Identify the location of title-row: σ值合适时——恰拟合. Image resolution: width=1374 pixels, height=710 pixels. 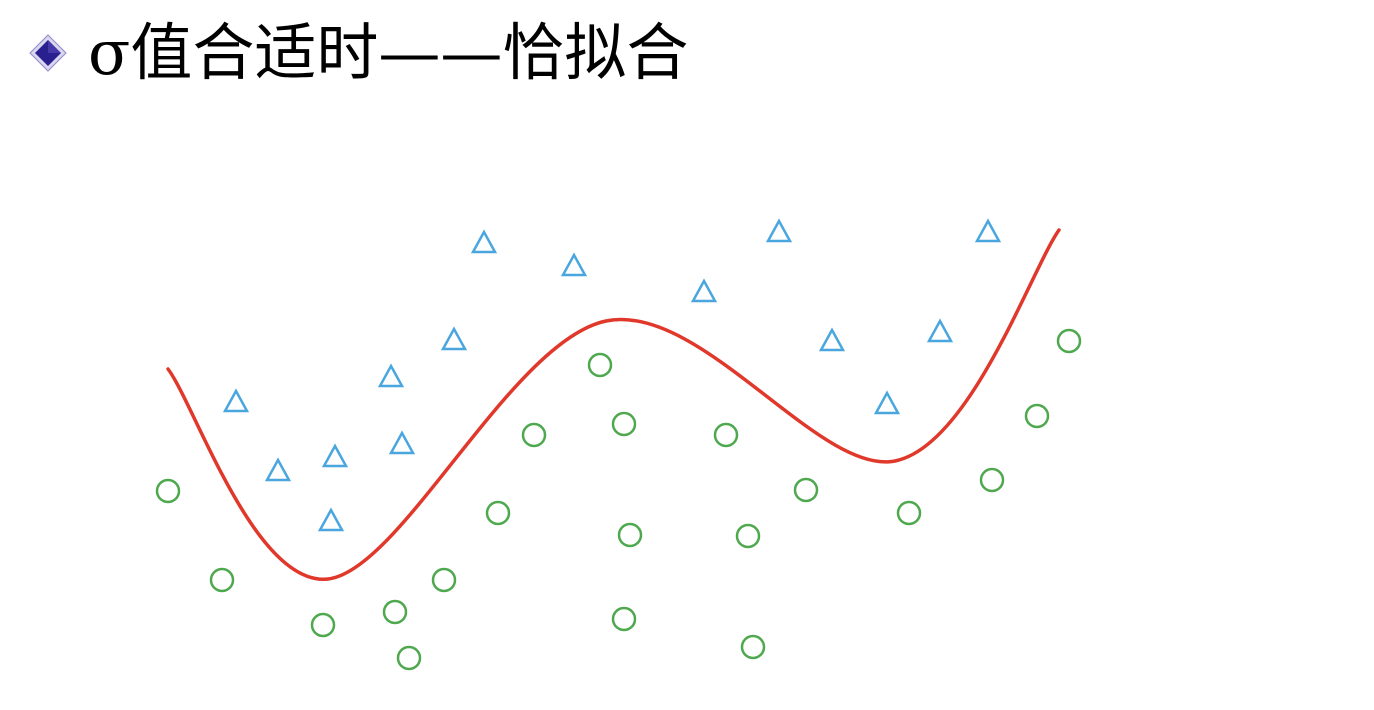
(358, 53).